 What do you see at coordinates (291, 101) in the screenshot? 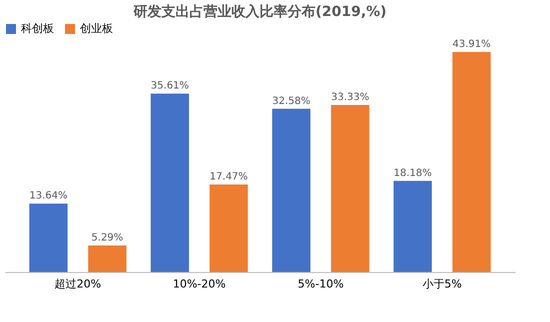
I see `data-label: 32.58%` at bounding box center [291, 101].